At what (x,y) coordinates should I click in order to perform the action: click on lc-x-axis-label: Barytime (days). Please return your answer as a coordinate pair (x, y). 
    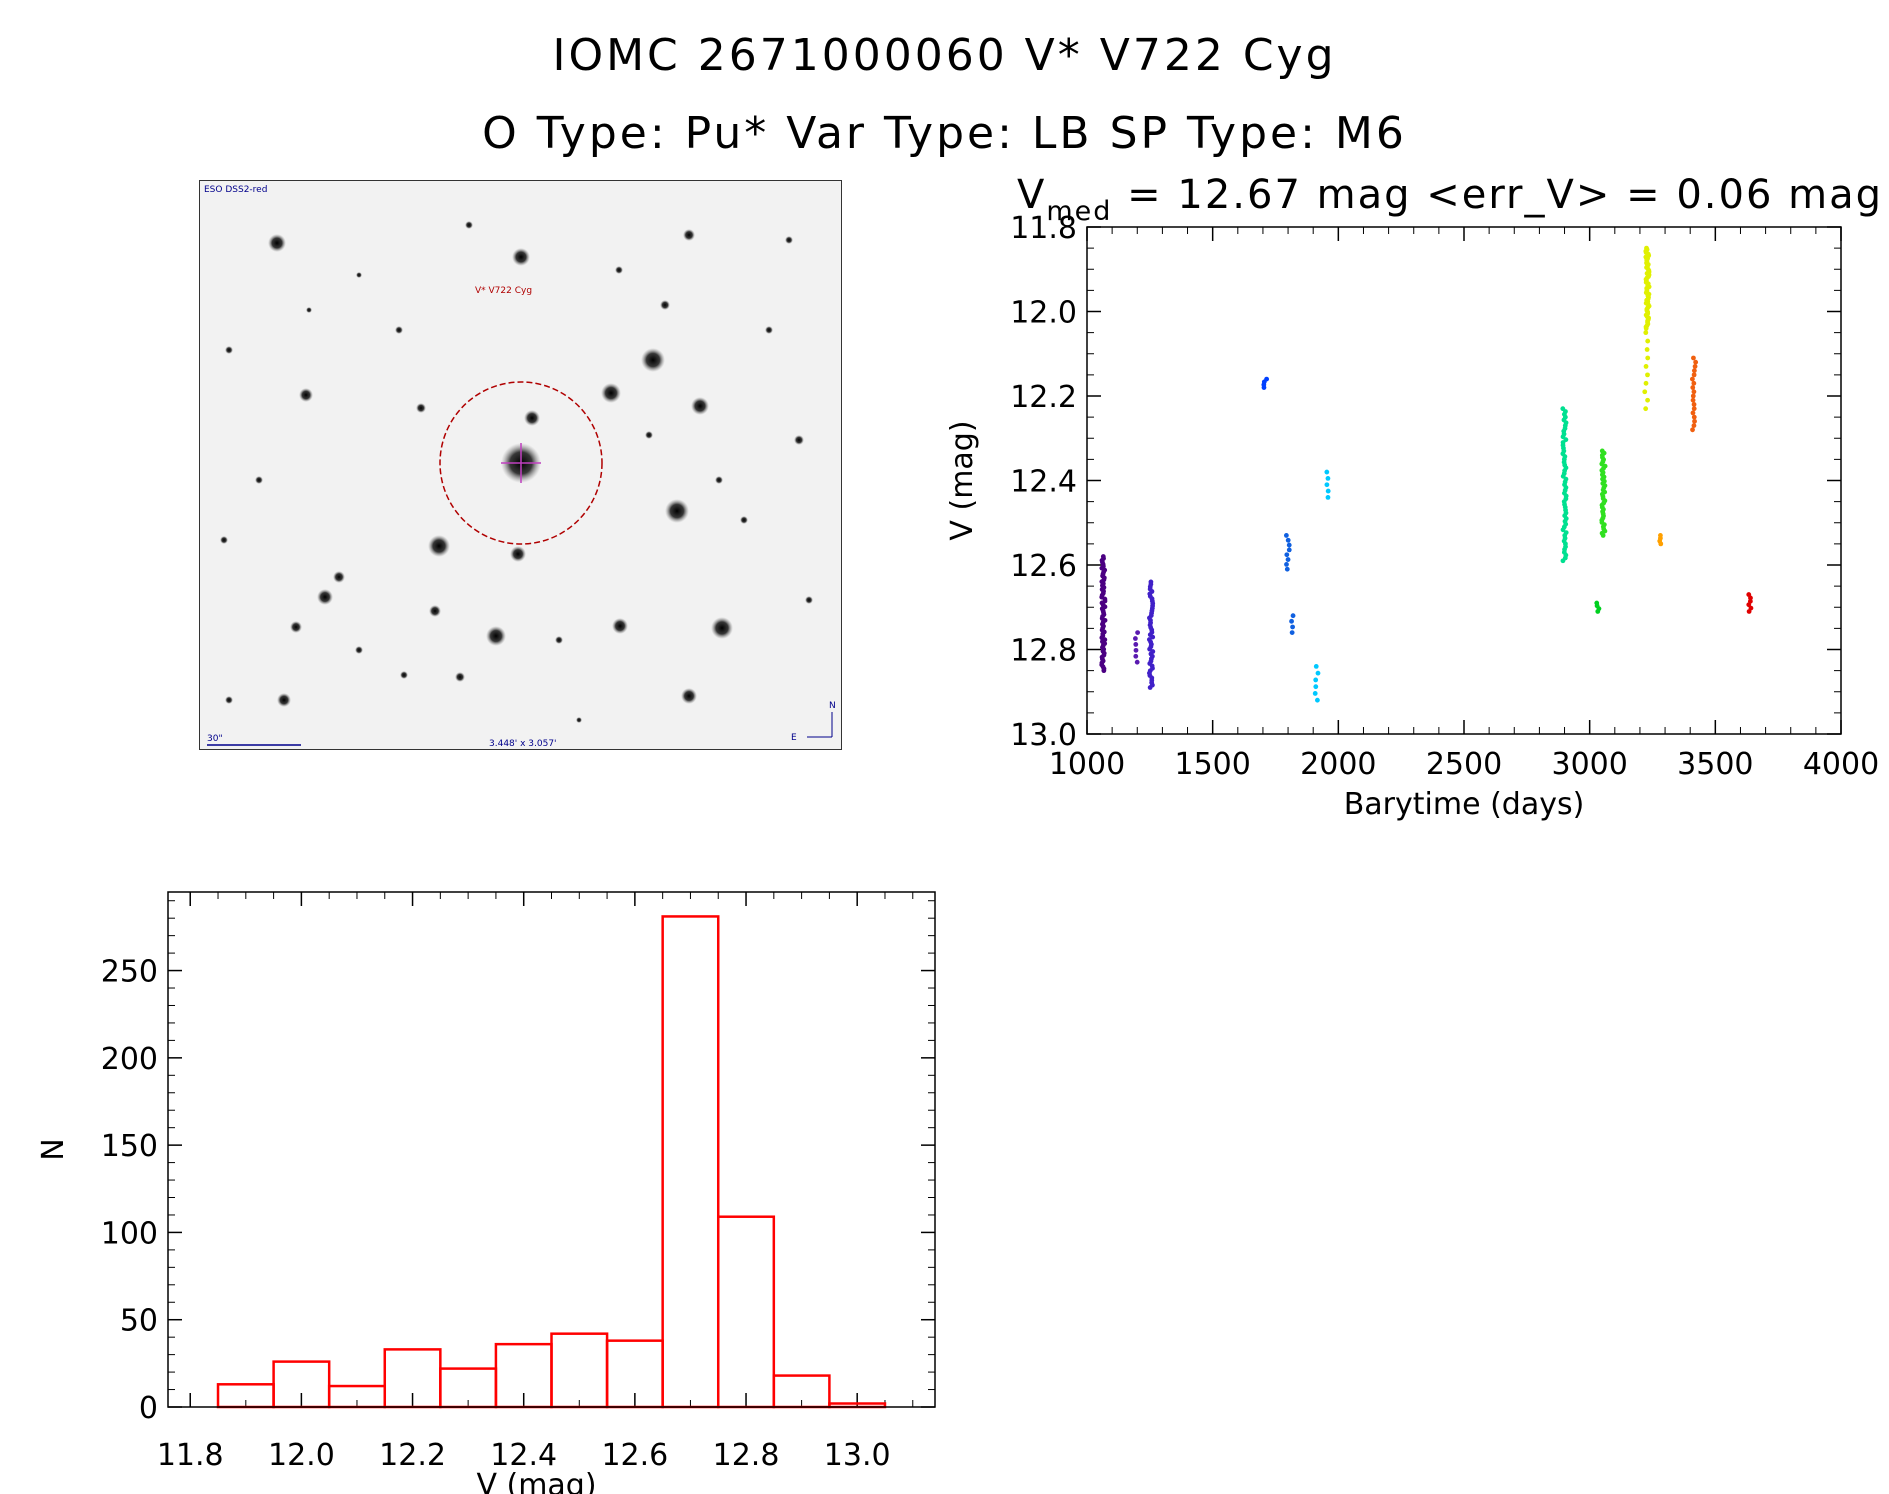
    Looking at the image, I should click on (1464, 804).